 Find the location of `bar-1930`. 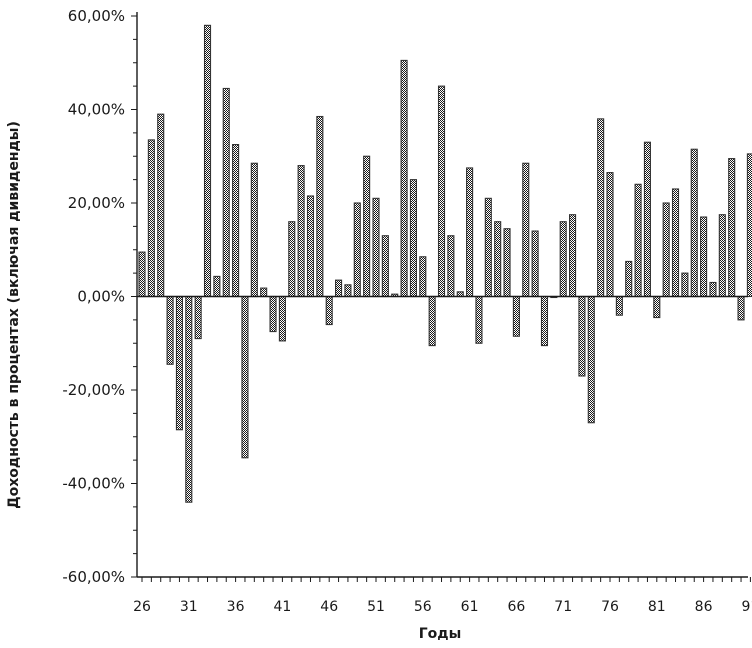

bar-1930 is located at coordinates (179, 363).